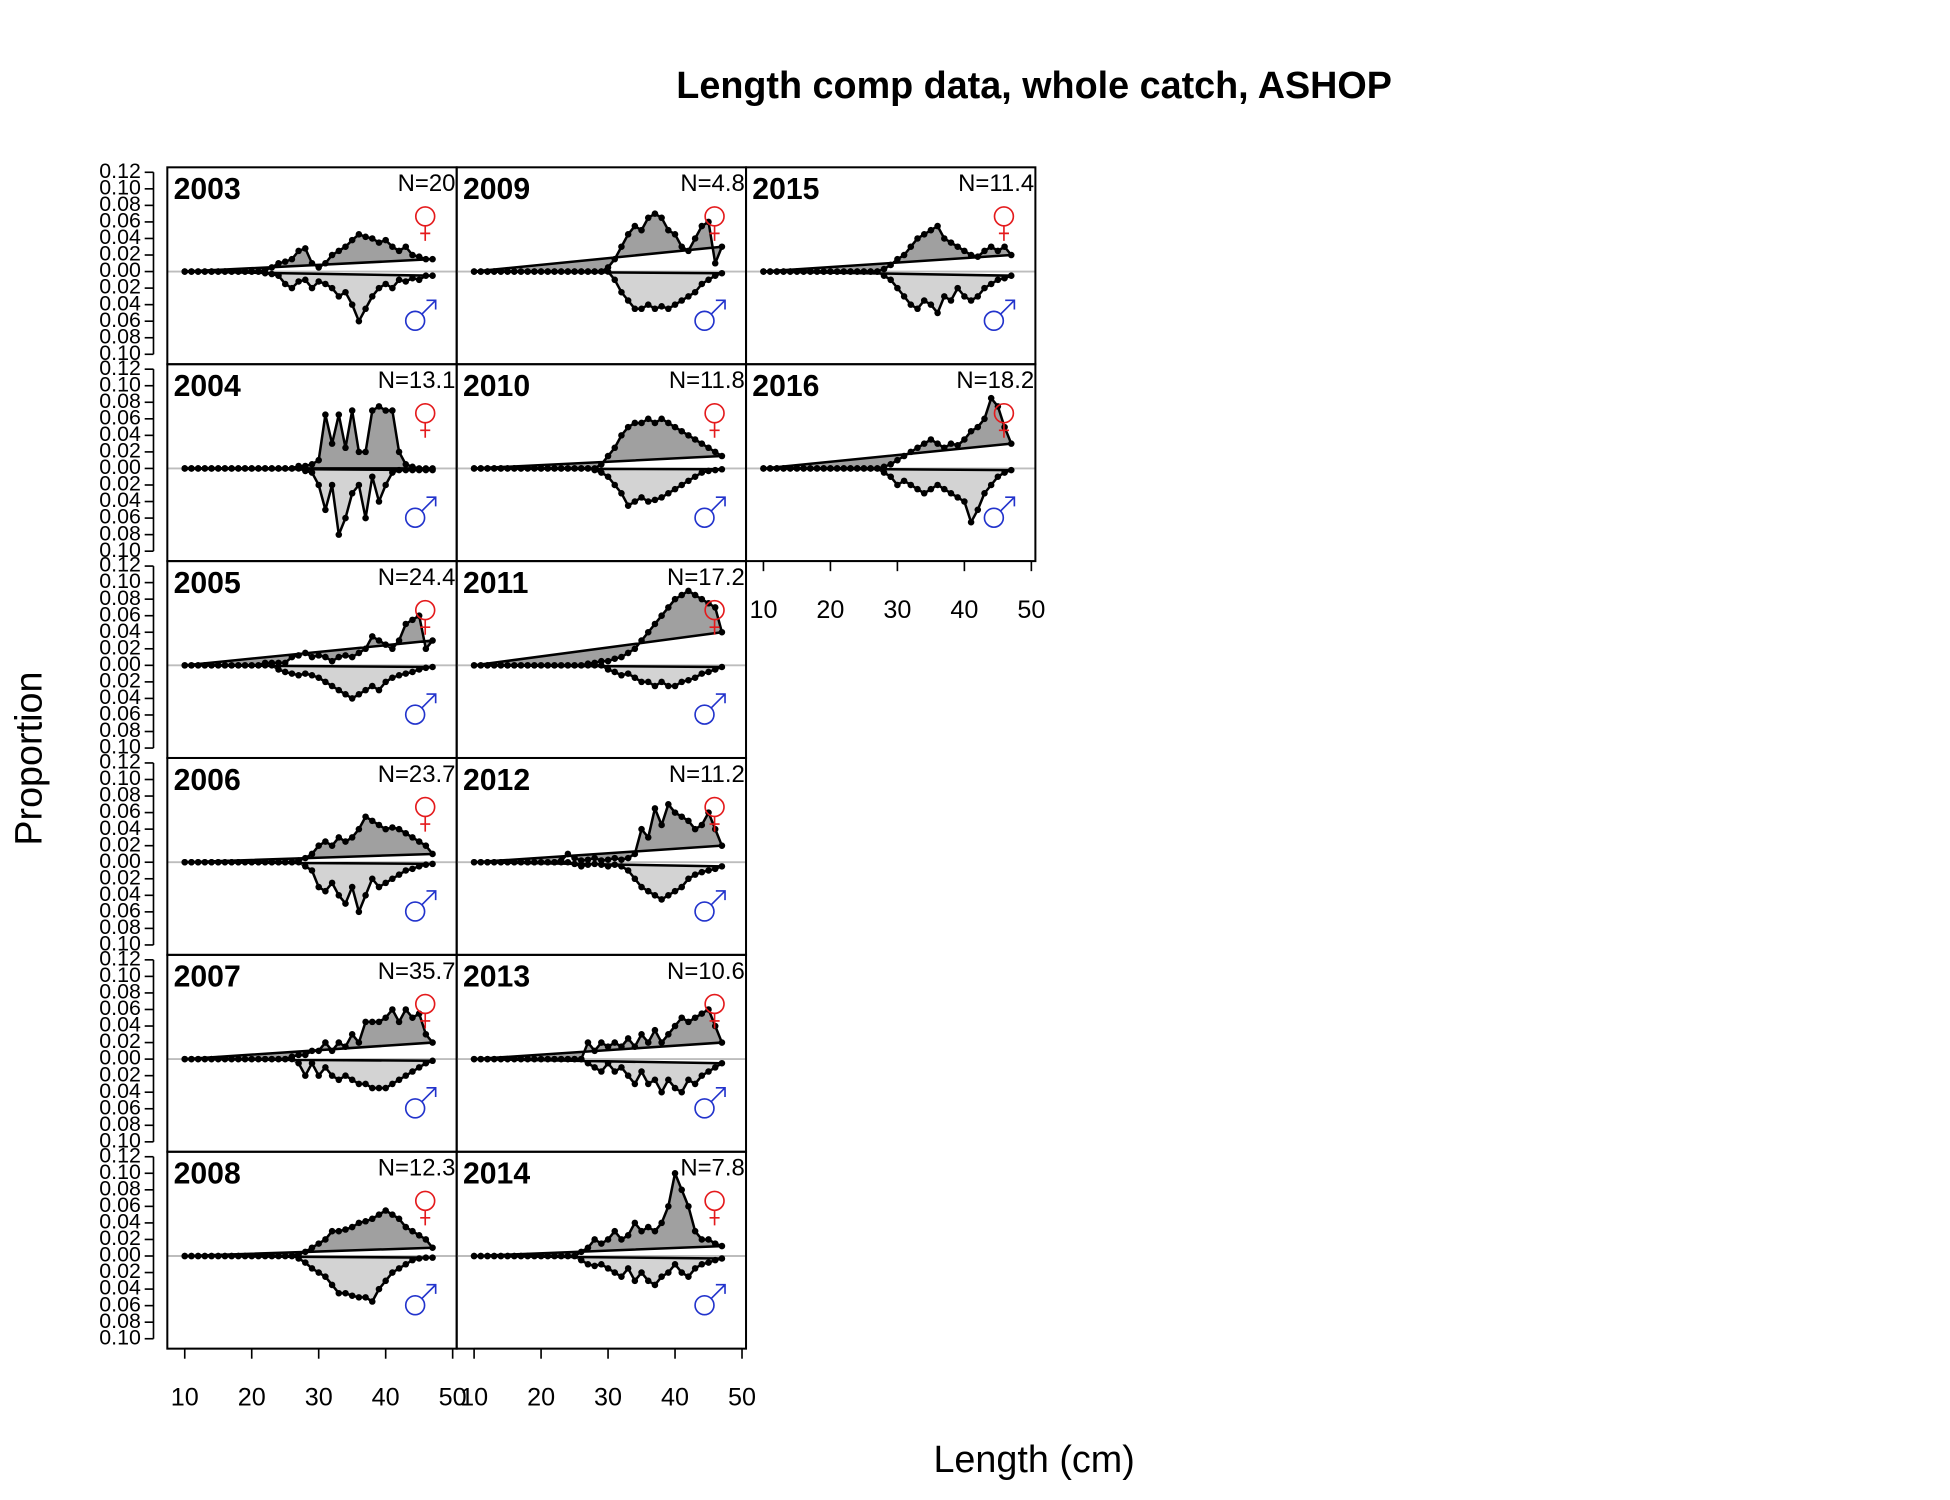 This screenshot has width=1950, height=1500. What do you see at coordinates (964, 610) in the screenshot?
I see `x-tick-label: 40` at bounding box center [964, 610].